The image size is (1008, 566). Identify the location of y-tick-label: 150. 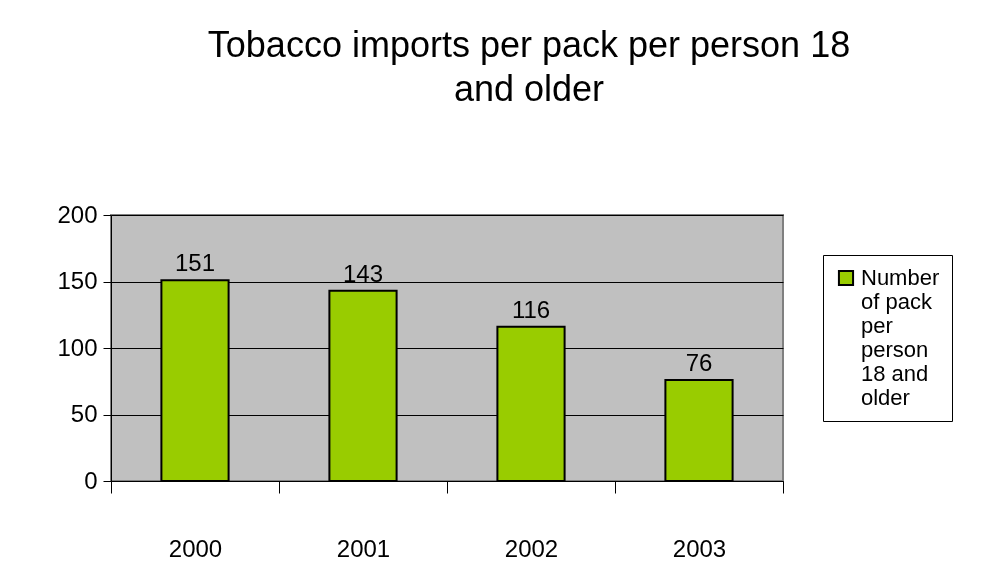
(77, 280).